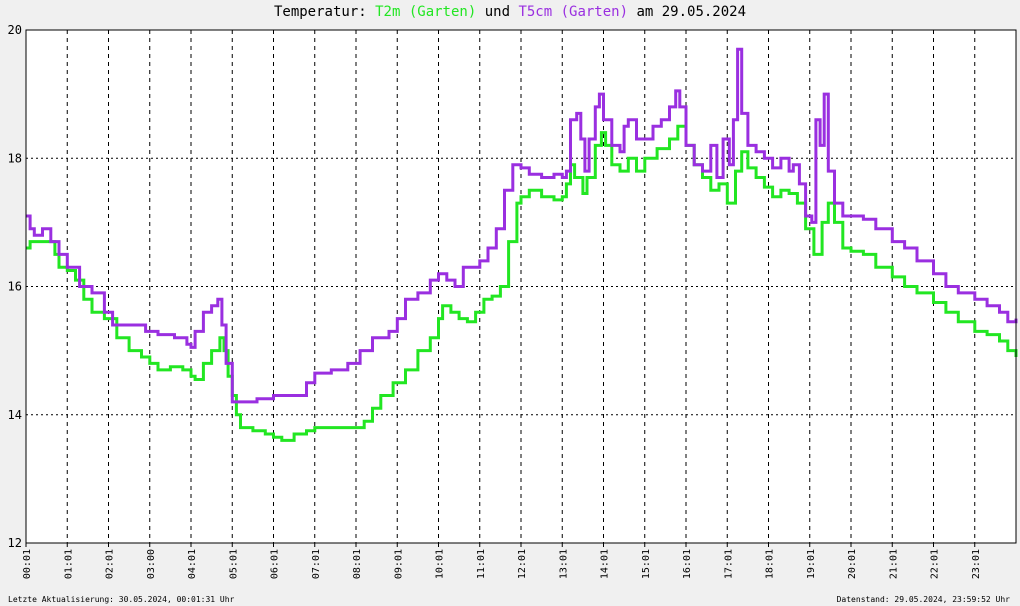  What do you see at coordinates (316, 564) in the screenshot?
I see `x-tick-label: 07:01` at bounding box center [316, 564].